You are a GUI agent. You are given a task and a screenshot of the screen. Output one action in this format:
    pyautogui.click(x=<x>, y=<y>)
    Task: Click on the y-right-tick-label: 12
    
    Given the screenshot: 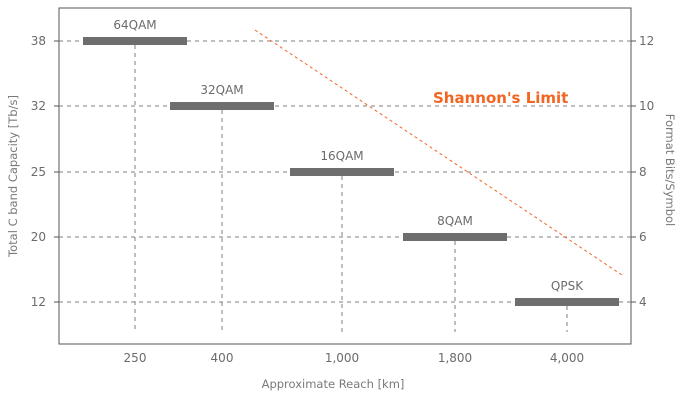 What is the action you would take?
    pyautogui.click(x=646, y=41)
    